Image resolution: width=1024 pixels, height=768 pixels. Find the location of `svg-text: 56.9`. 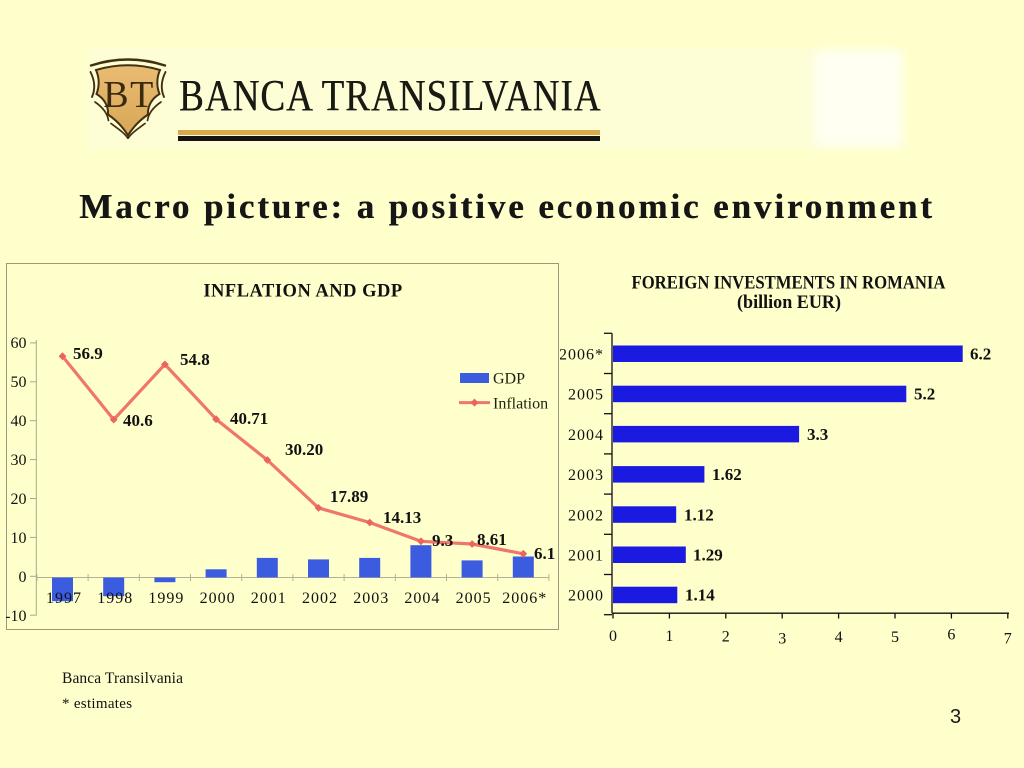

svg-text: 56.9 is located at coordinates (88, 353).